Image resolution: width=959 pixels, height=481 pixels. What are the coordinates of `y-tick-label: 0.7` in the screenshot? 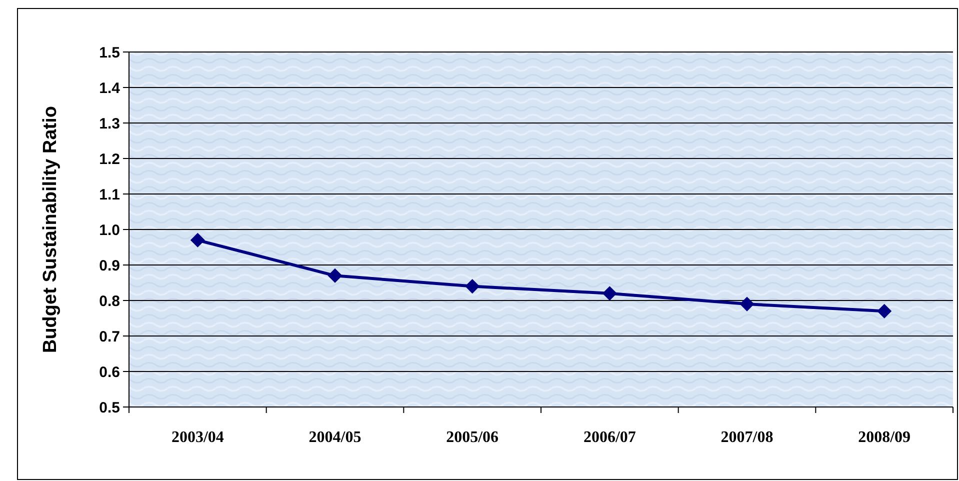 It's located at (109, 337).